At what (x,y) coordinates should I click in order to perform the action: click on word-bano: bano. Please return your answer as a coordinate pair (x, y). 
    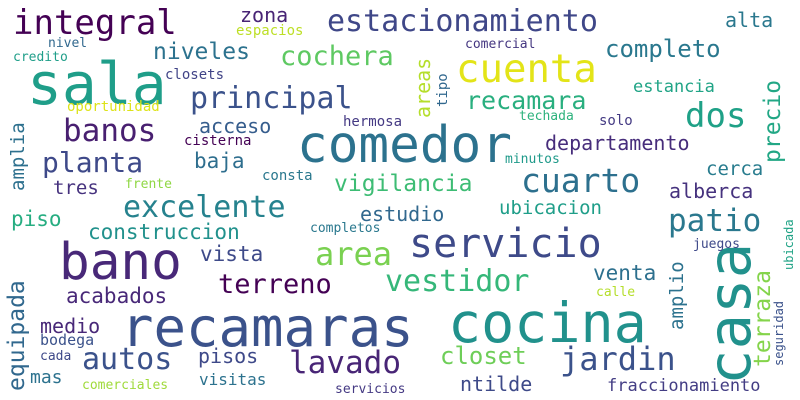
    Looking at the image, I should click on (120, 262).